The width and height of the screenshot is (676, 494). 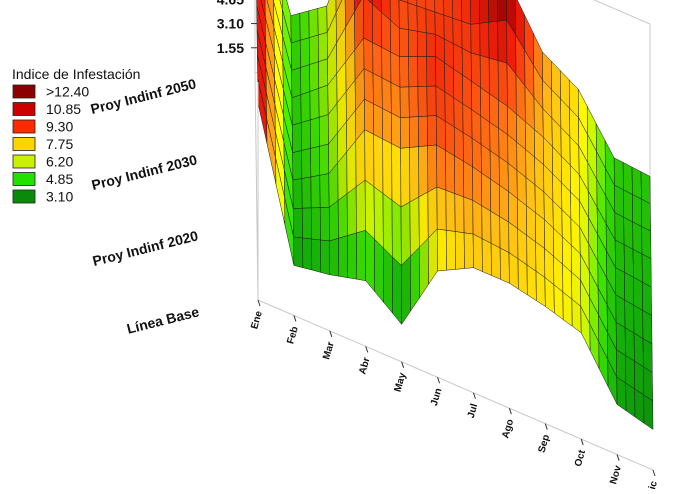 What do you see at coordinates (652, 484) in the screenshot?
I see `x-tick-label: Dic` at bounding box center [652, 484].